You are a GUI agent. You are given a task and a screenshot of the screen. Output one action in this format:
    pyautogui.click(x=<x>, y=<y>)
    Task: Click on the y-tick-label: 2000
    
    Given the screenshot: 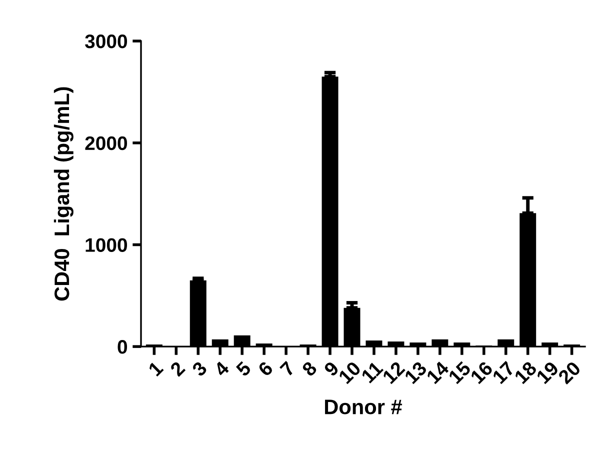 What is the action you would take?
    pyautogui.click(x=106, y=143)
    